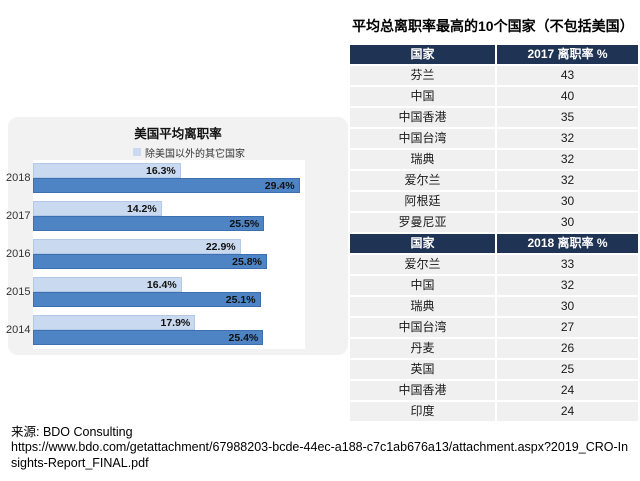 The image size is (640, 481). I want to click on table-row: 芬兰 43, so click(494, 76).